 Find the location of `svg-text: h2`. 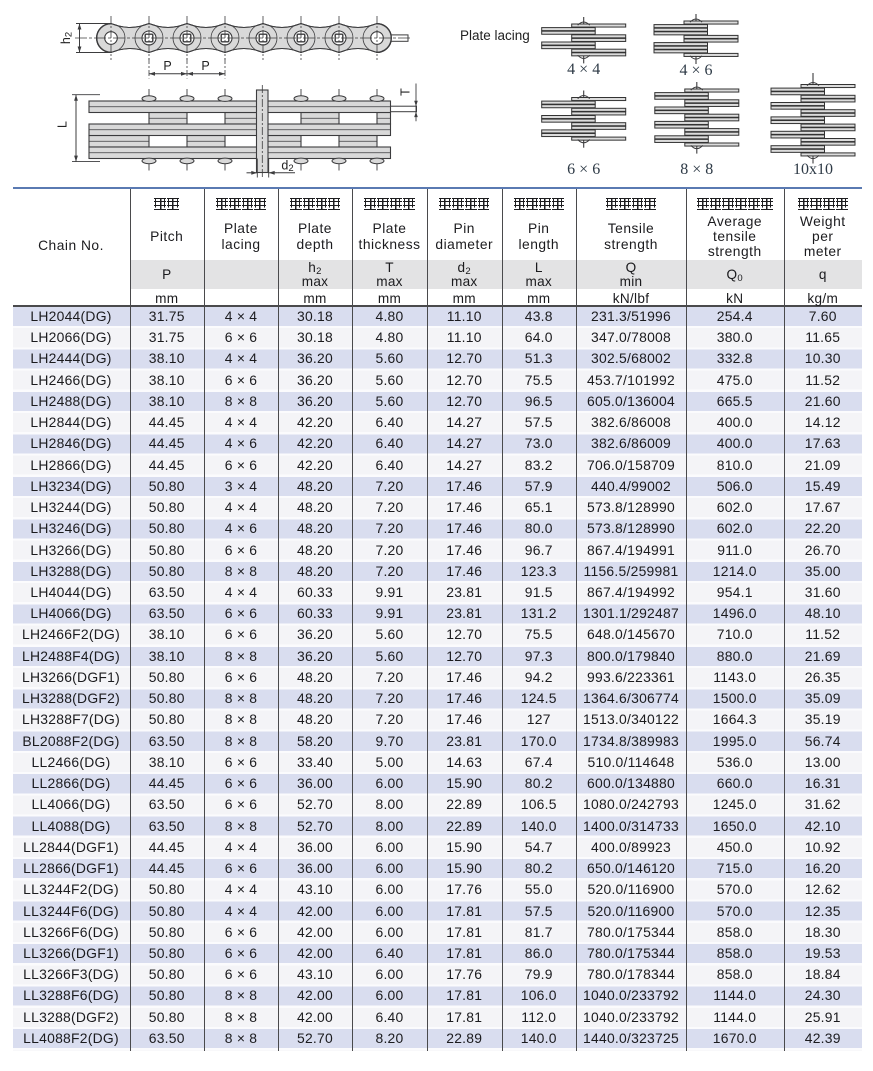

svg-text: h2 is located at coordinates (67, 38).